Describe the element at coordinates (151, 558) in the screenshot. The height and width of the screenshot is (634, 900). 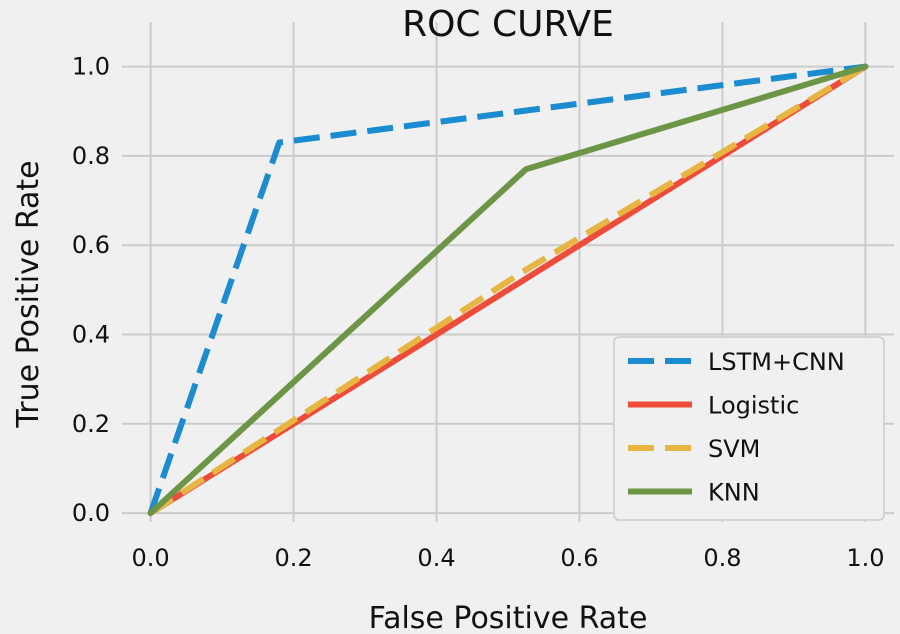
I see `x-tick-label: 0.0` at that location.